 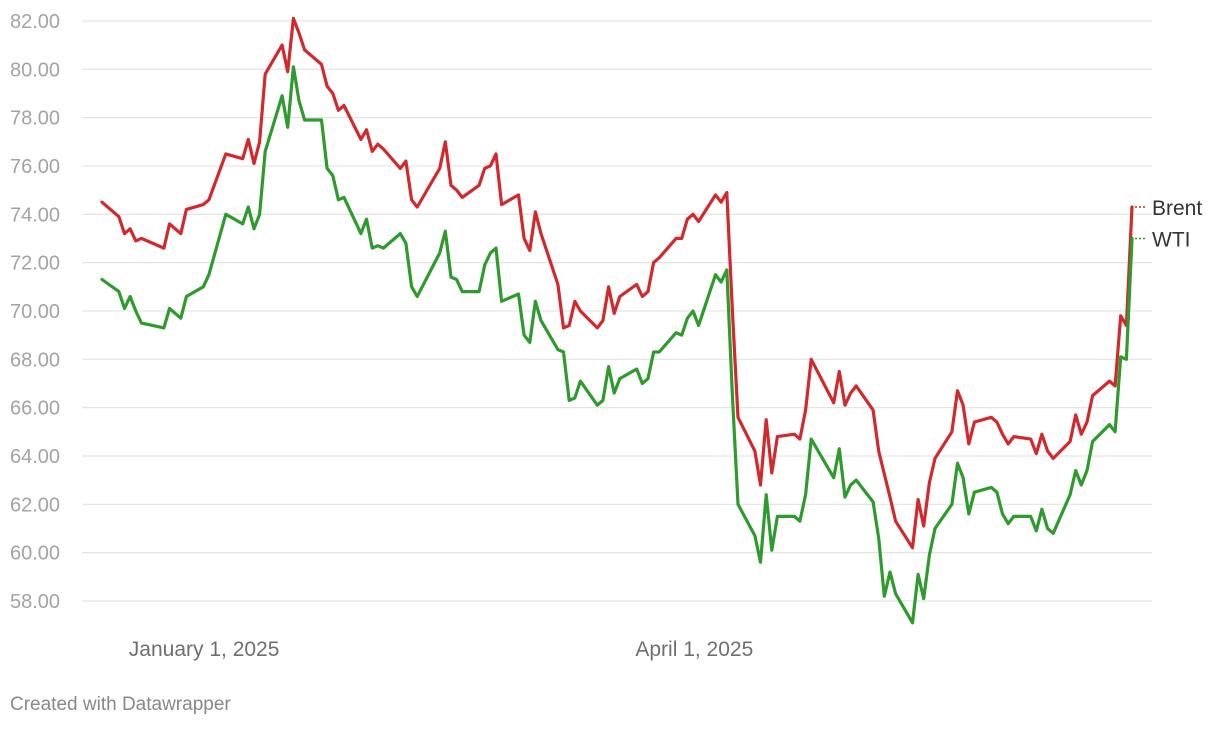 What do you see at coordinates (1168, 224) in the screenshot?
I see `series-end-labels: Brent WTI` at bounding box center [1168, 224].